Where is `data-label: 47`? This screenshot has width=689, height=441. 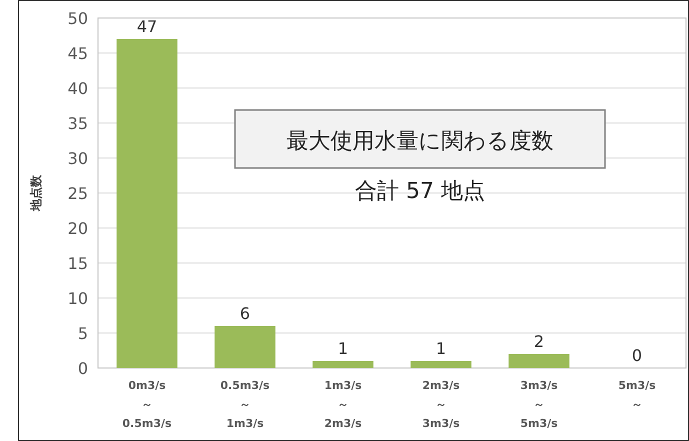 data-label: 47 is located at coordinates (147, 26).